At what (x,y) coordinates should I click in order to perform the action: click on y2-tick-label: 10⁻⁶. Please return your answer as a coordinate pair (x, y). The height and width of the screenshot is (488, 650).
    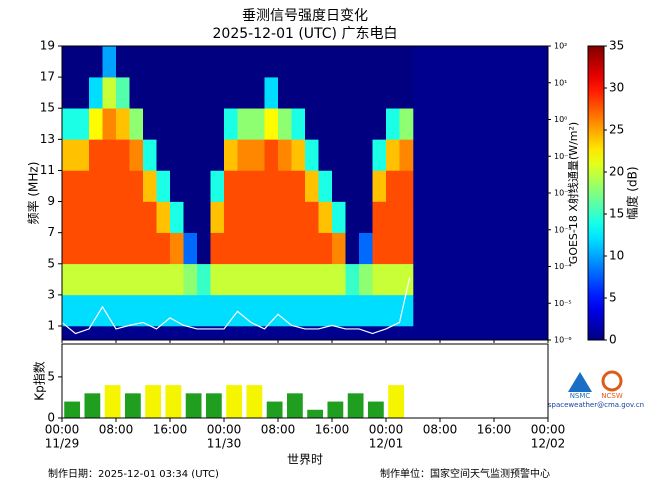
    Looking at the image, I should click on (563, 340).